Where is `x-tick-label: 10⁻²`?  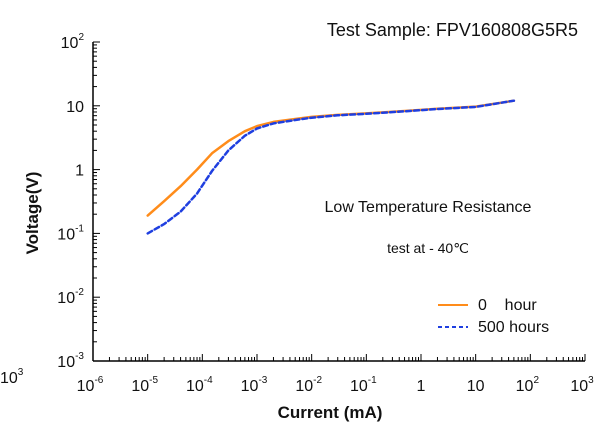
x-tick-label: 10⁻² is located at coordinates (308, 385).